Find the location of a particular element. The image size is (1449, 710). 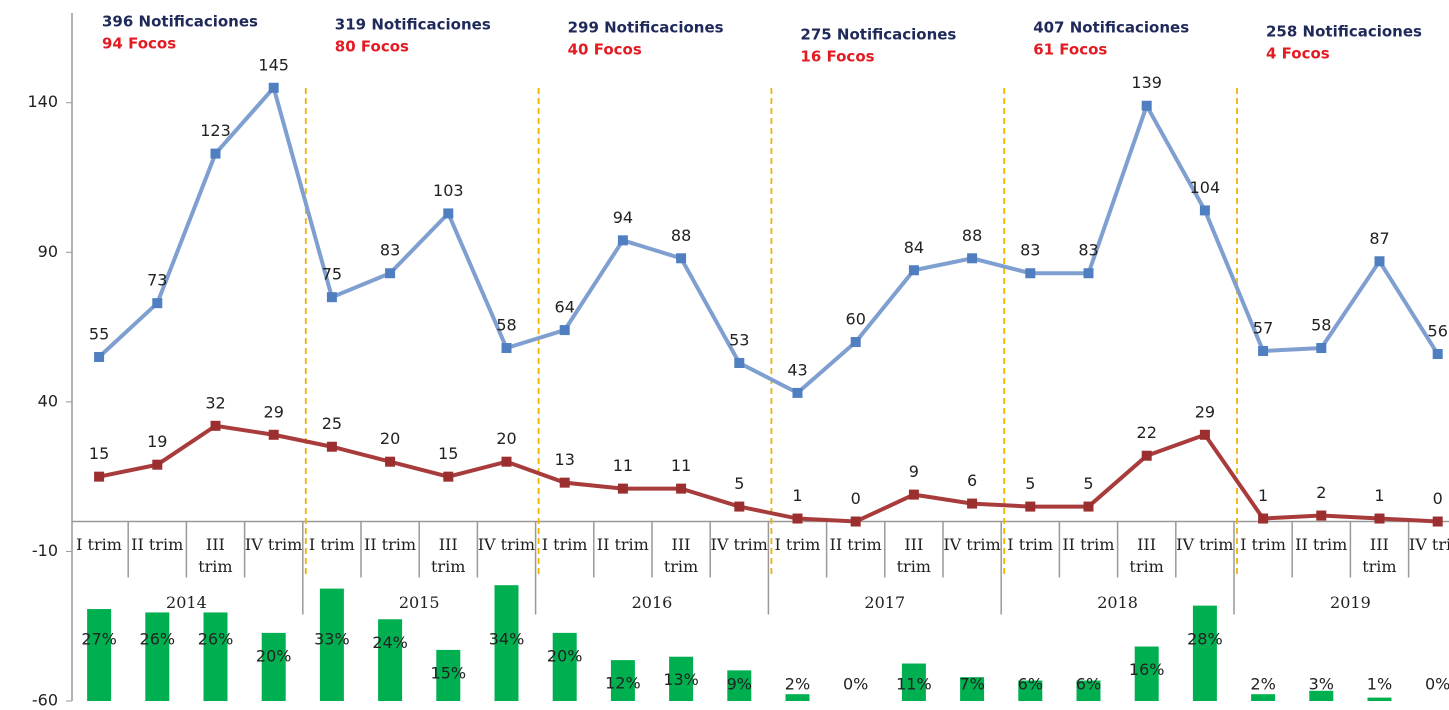

note-focos: 80 Focos is located at coordinates (372, 47).